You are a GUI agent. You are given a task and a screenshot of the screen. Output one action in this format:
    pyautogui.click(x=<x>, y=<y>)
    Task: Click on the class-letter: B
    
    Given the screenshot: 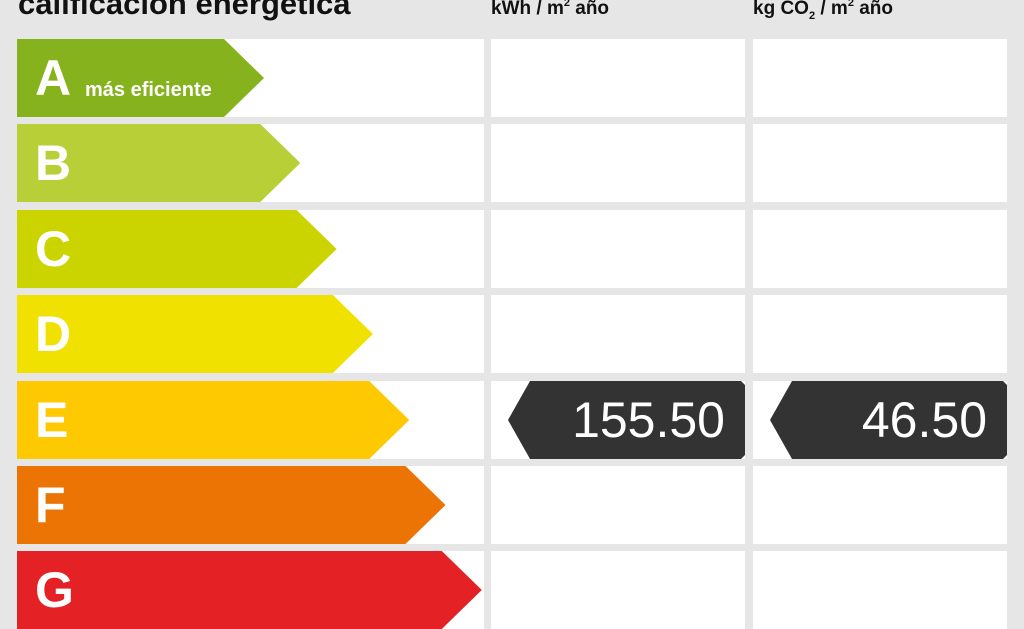 What is the action you would take?
    pyautogui.click(x=53, y=163)
    